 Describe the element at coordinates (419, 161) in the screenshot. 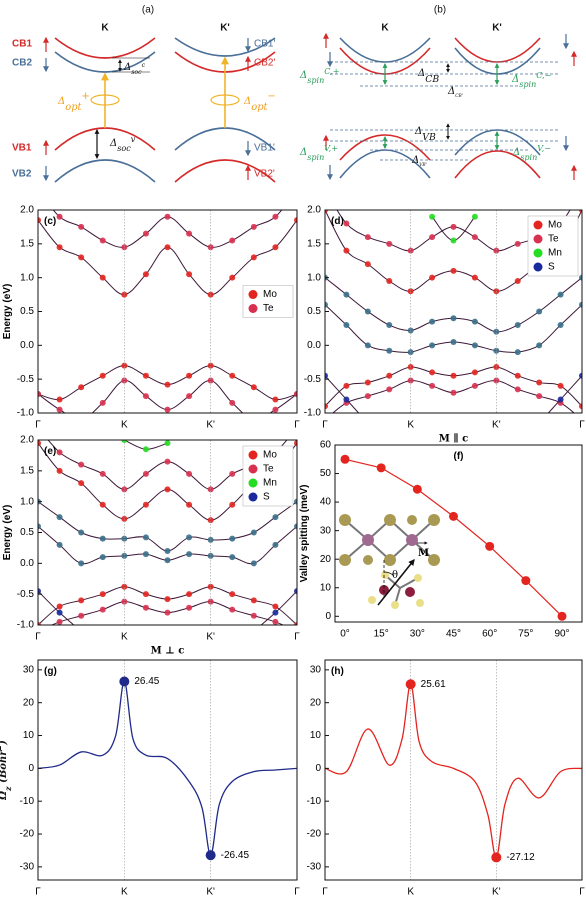

I see `gap-label: ΔVB'` at that location.